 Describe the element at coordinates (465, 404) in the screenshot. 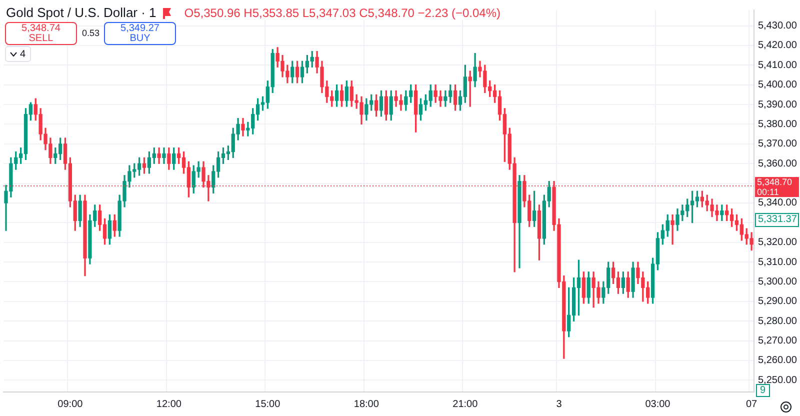

I see `x-tick-label: 21:00` at that location.